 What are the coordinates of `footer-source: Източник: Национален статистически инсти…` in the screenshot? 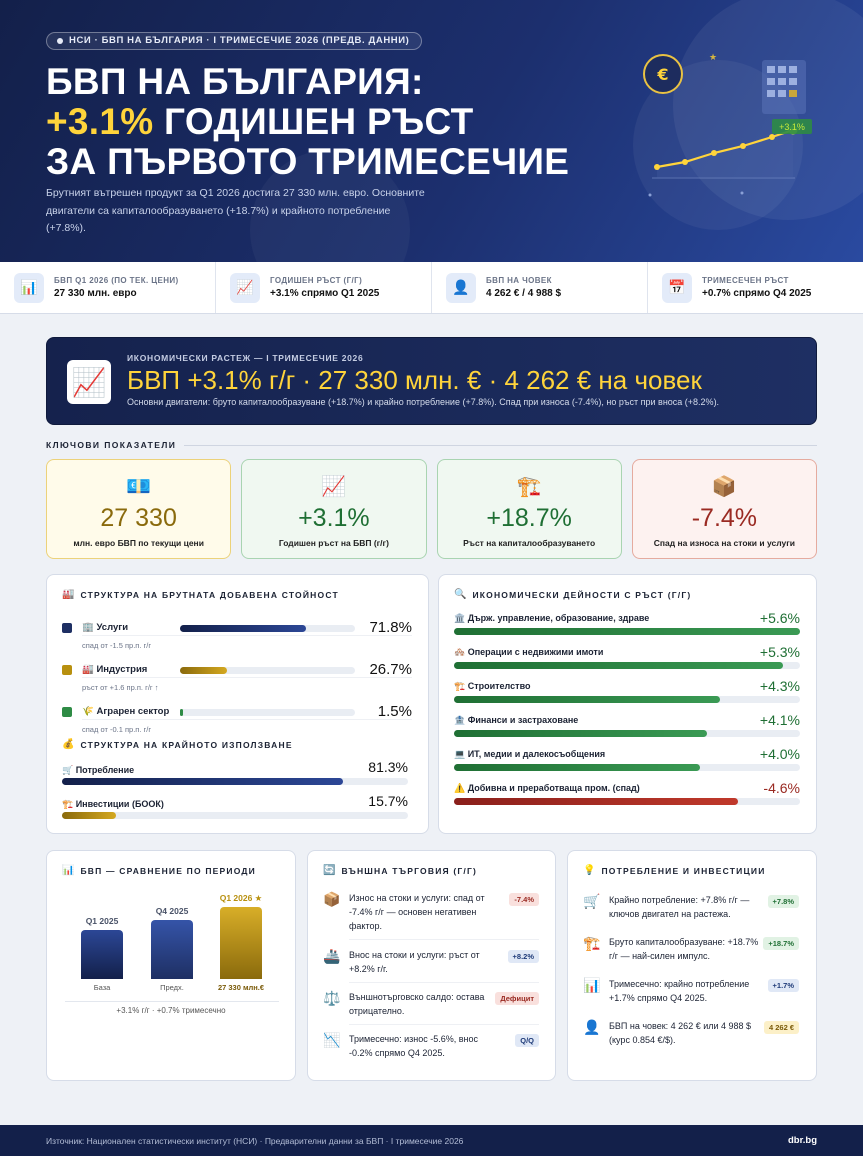 It's located at (255, 1141).